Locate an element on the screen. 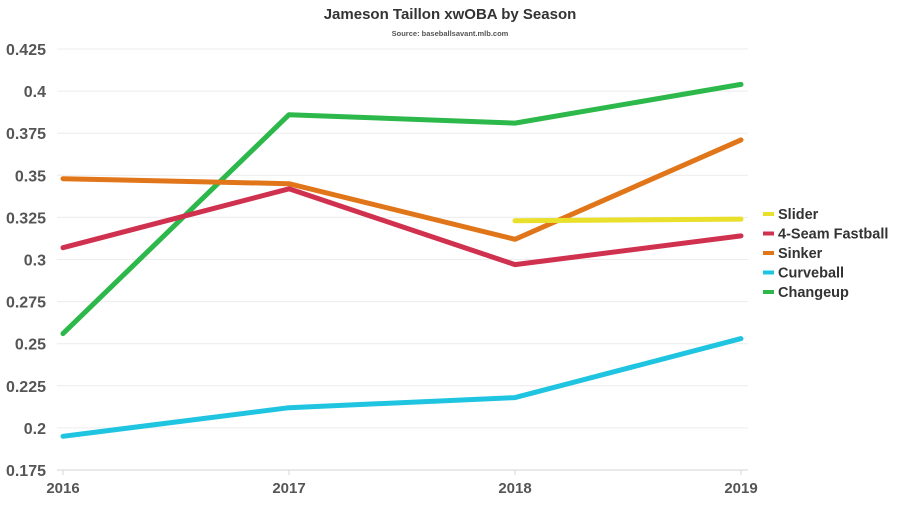 The image size is (900, 506). x-tick-label: 2018 is located at coordinates (514, 488).